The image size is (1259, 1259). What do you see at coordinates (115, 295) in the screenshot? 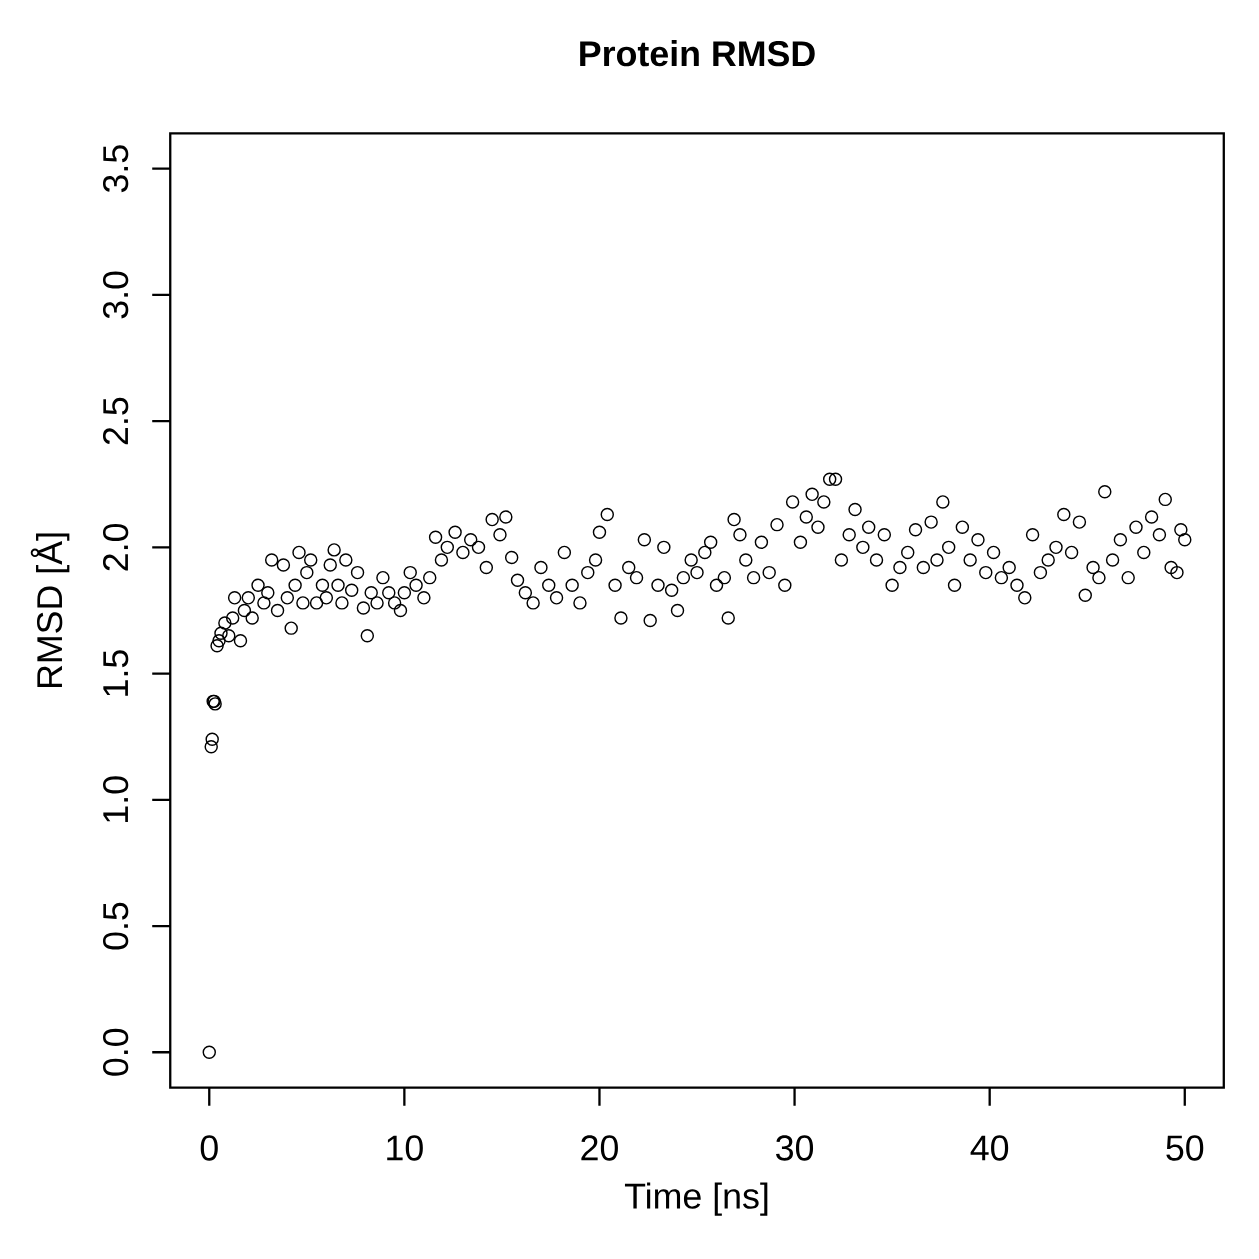
I see `y-tick-label: 3.0` at bounding box center [115, 295].